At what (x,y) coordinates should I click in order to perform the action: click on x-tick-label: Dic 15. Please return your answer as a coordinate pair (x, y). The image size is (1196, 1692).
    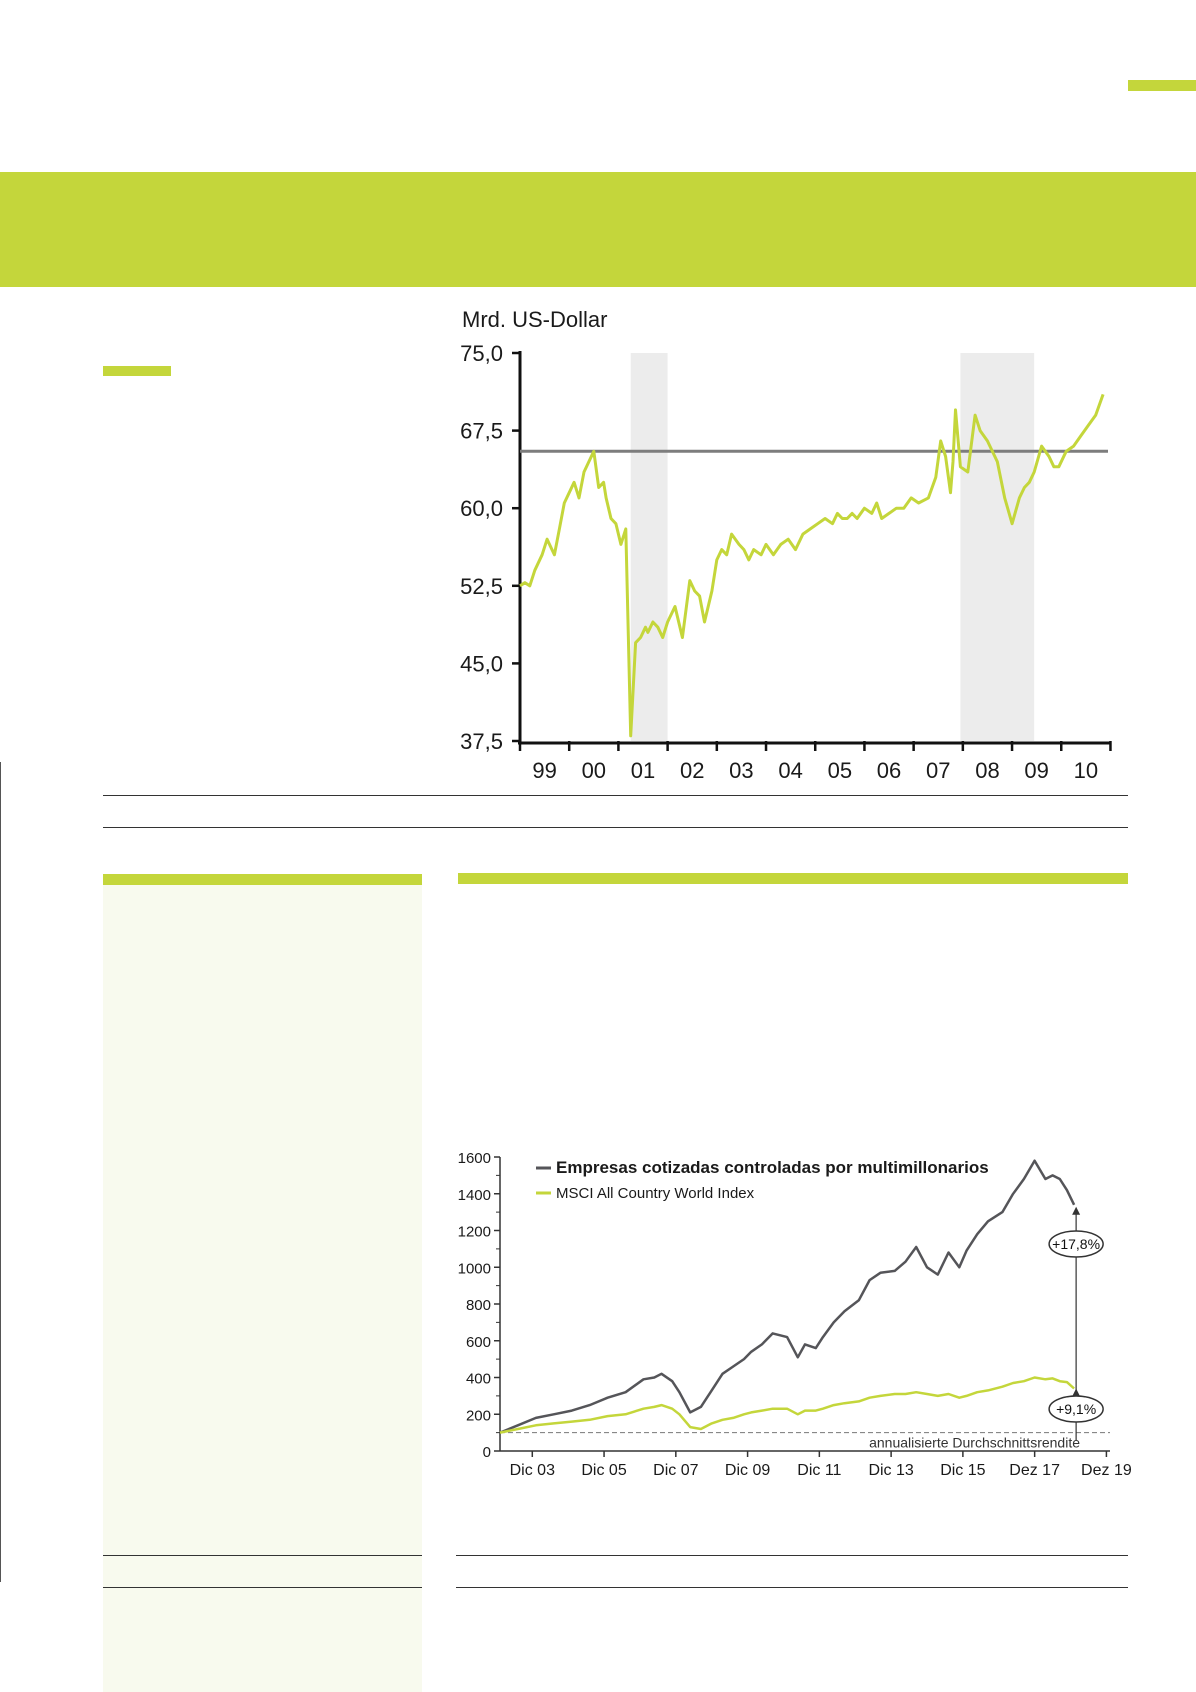
    Looking at the image, I should click on (962, 1470).